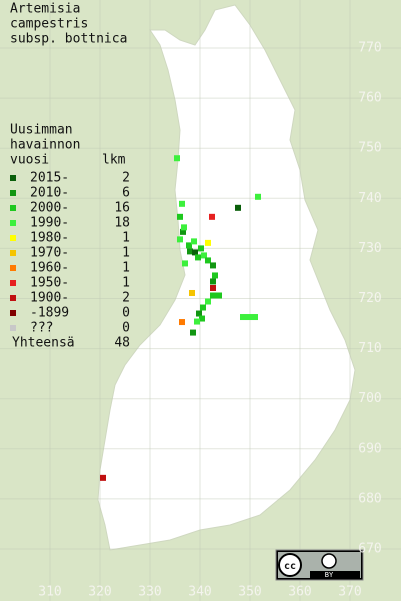  What do you see at coordinates (122, 223) in the screenshot?
I see `legend-count: 18` at bounding box center [122, 223].